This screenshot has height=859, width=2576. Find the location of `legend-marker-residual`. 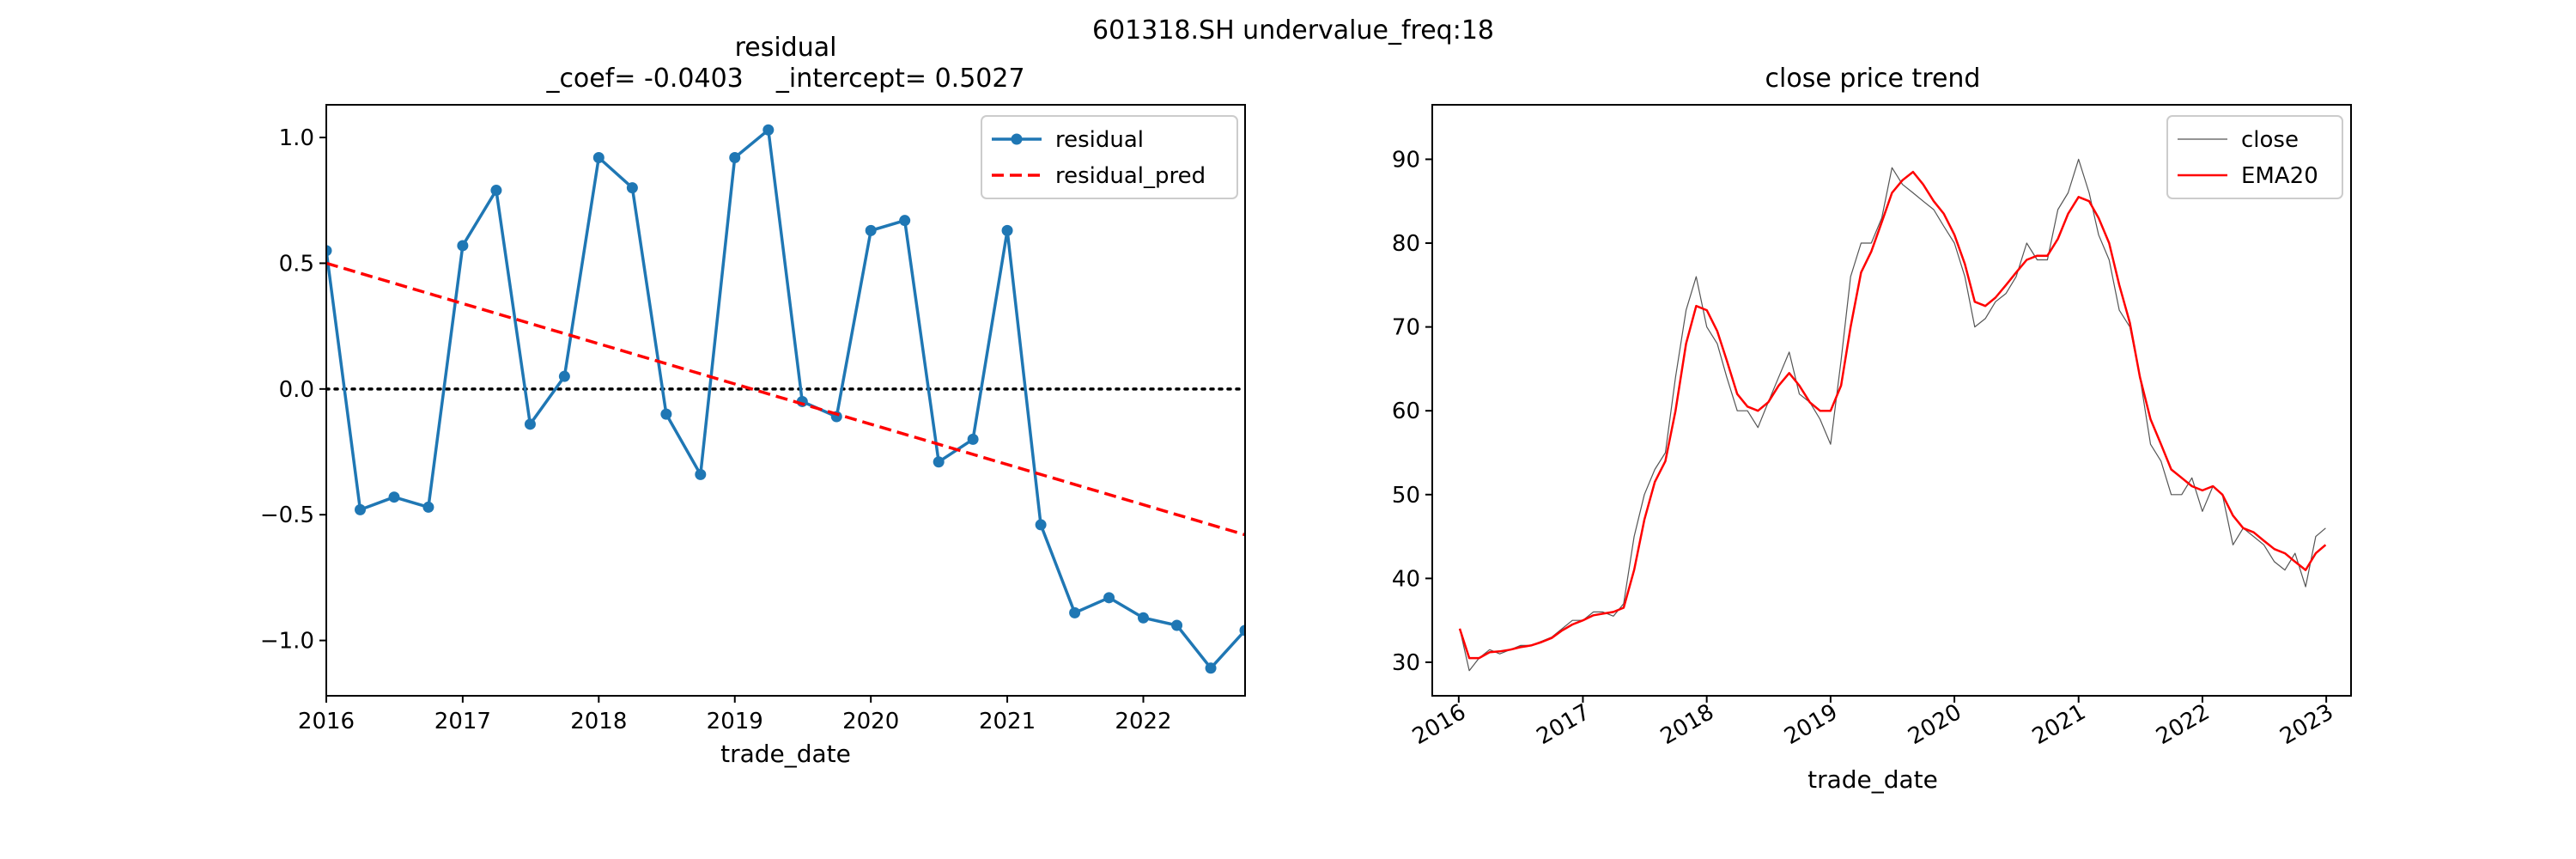

legend-marker-residual is located at coordinates (1017, 139).